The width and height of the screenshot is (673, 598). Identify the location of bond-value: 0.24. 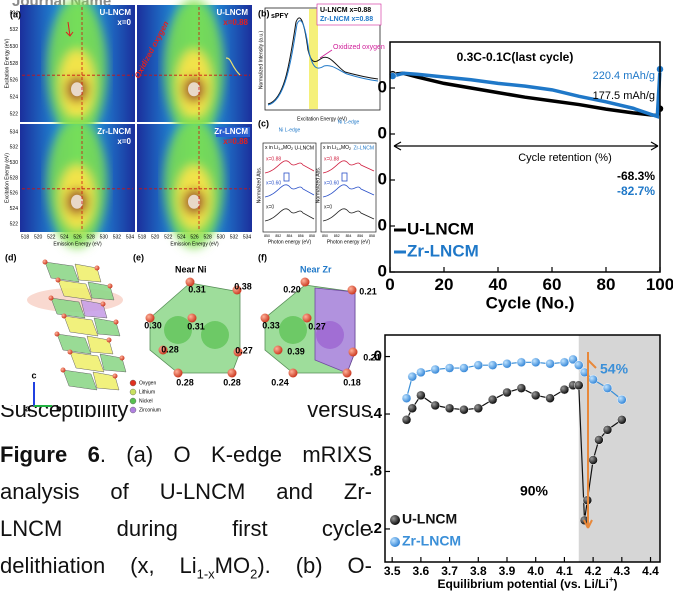
(280, 382).